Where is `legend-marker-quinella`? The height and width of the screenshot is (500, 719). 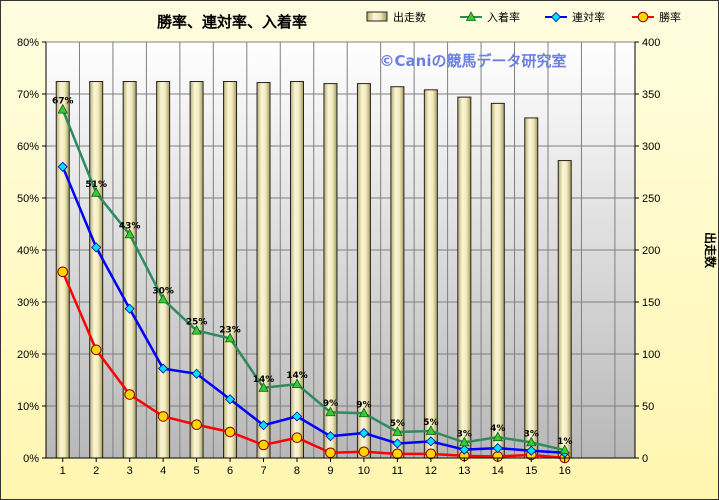 legend-marker-quinella is located at coordinates (556, 17).